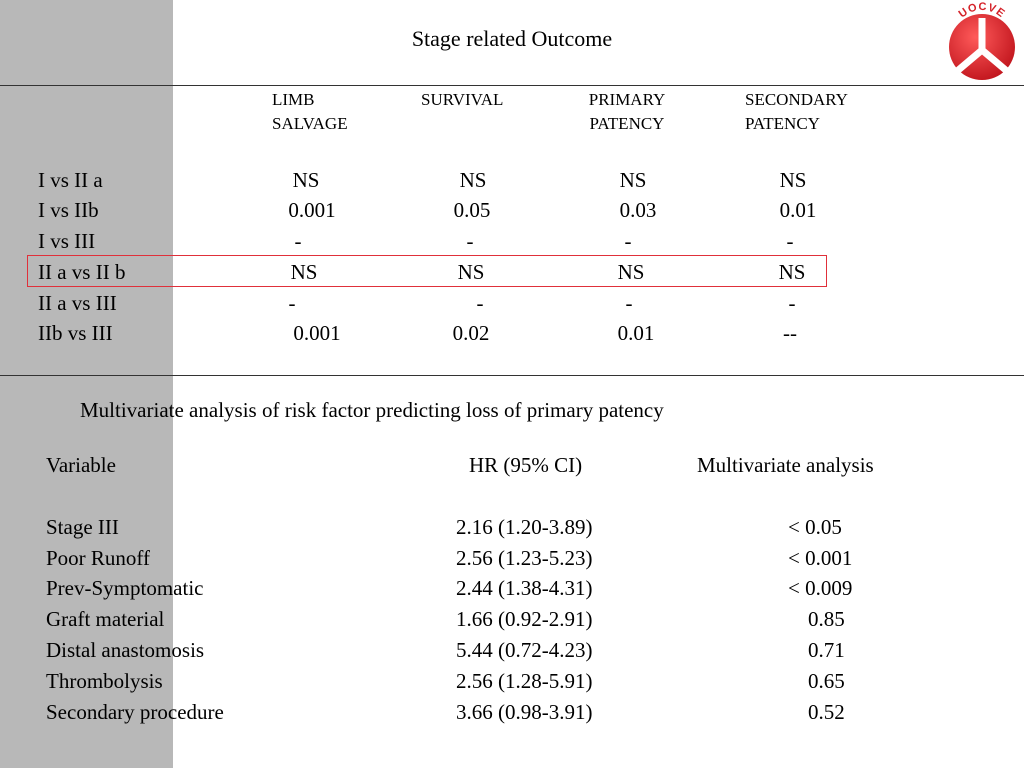 The height and width of the screenshot is (768, 1024). What do you see at coordinates (427, 271) in the screenshot?
I see `highlight-box` at bounding box center [427, 271].